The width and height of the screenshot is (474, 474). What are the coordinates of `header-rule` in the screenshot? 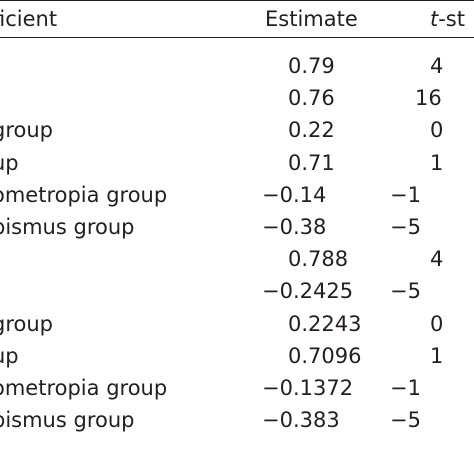 It's located at (237, 37).